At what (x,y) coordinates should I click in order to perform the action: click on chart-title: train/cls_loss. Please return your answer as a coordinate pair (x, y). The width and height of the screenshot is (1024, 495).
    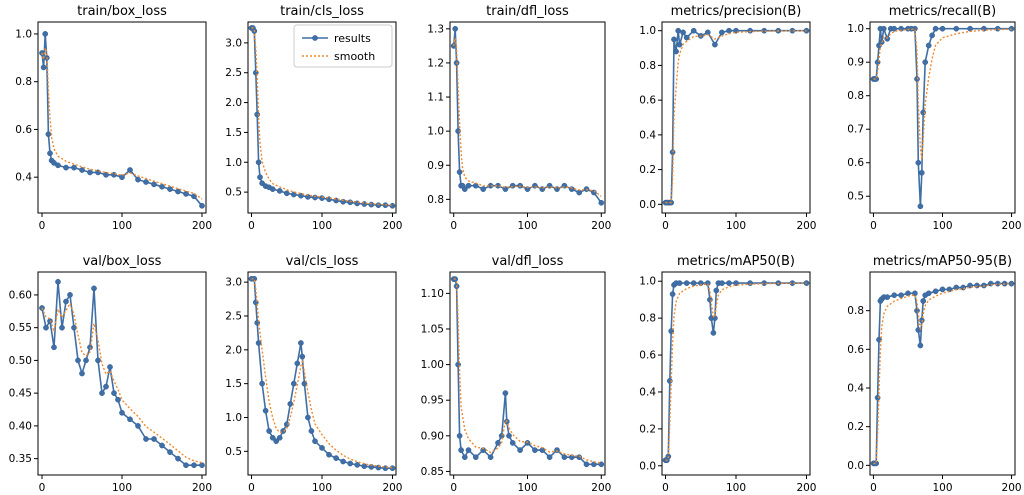
    Looking at the image, I should click on (322, 11).